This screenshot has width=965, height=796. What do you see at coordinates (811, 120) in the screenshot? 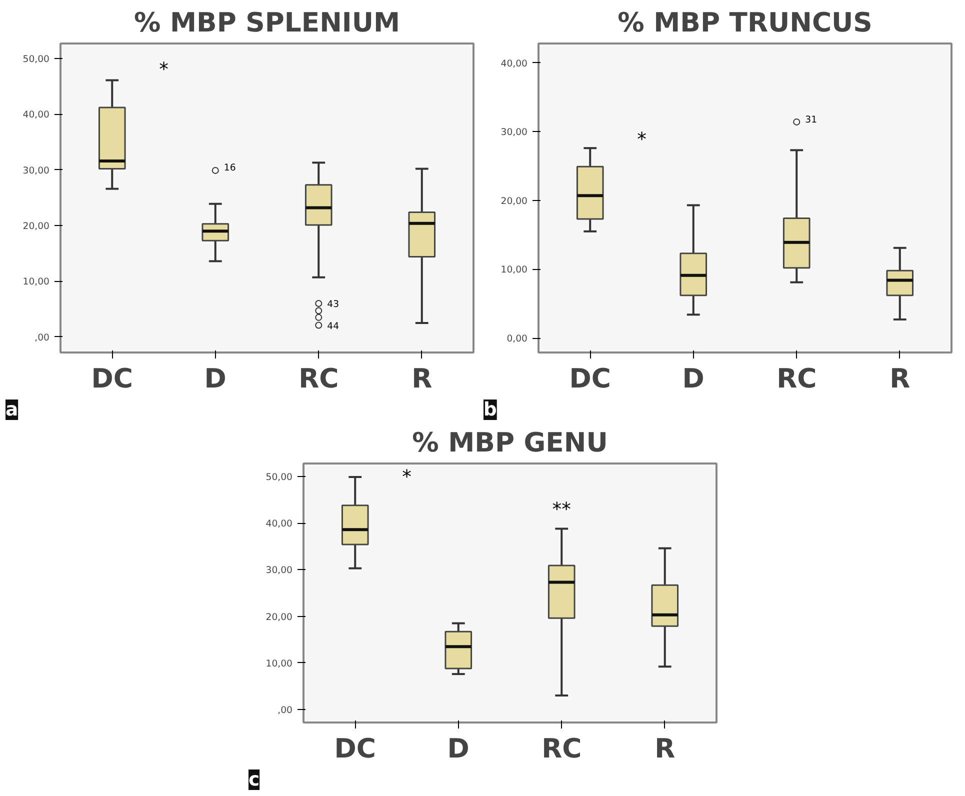
I see `annotation: 31` at bounding box center [811, 120].